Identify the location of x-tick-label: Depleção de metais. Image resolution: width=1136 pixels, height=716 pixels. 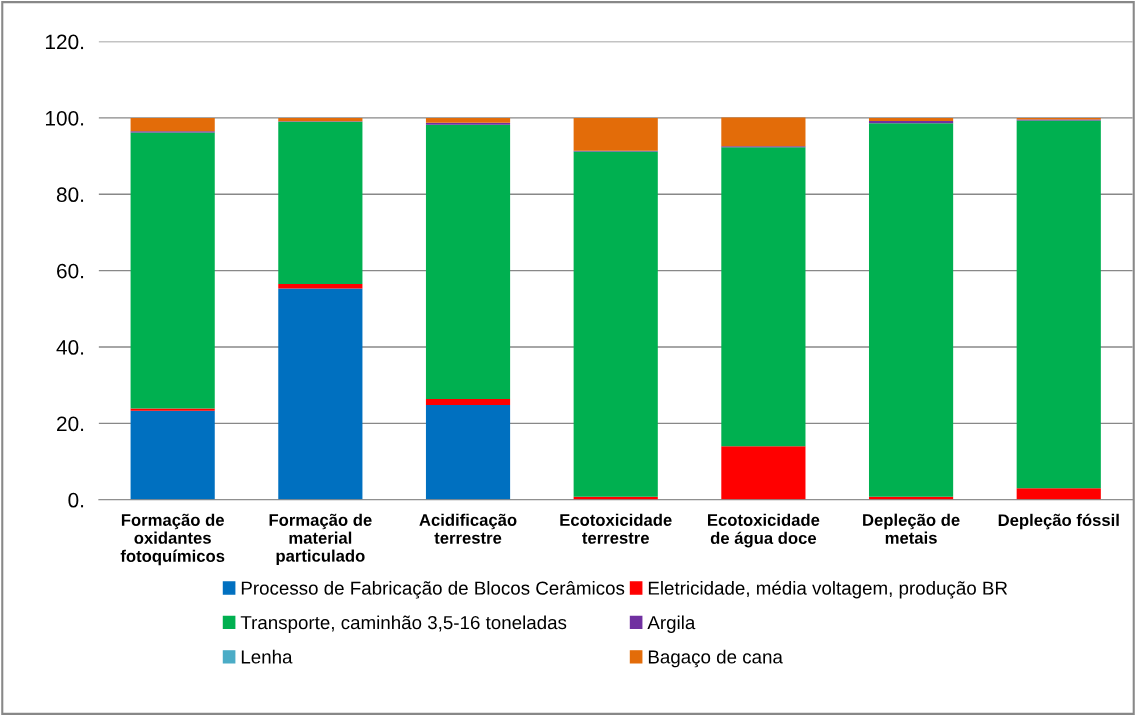
(911, 528).